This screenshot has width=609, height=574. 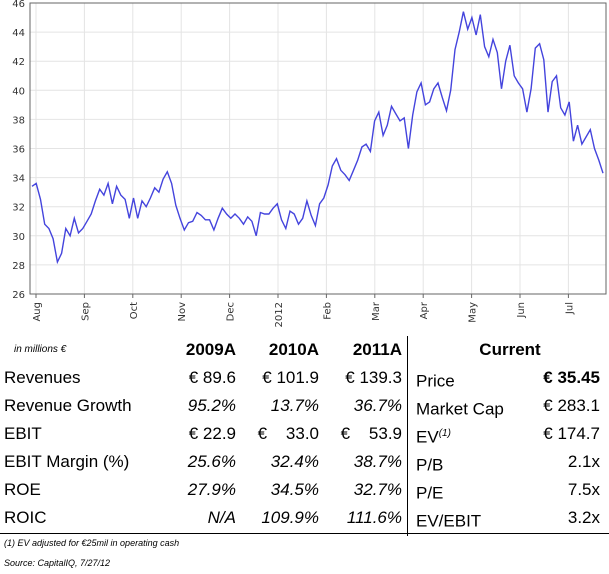 I want to click on x-tick-label: Feb, so click(x=327, y=311).